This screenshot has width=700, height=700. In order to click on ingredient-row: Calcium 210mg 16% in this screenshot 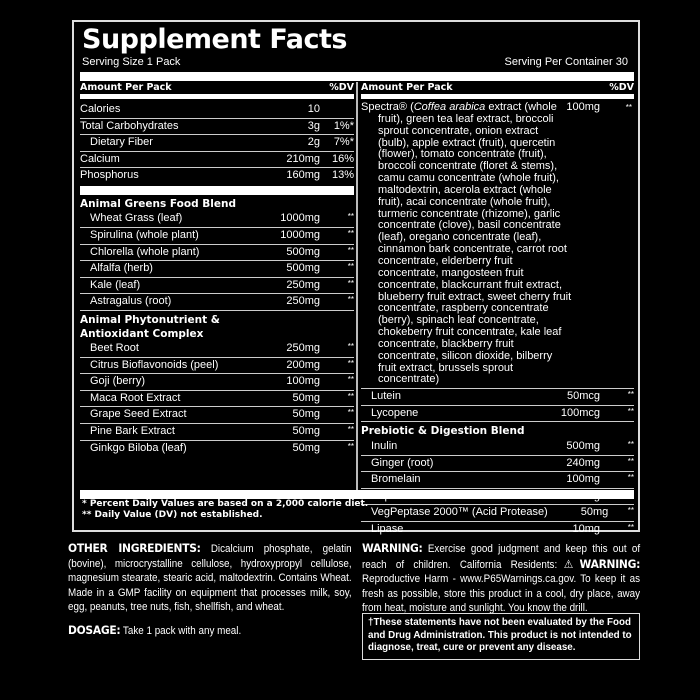, I will do `click(217, 160)`.